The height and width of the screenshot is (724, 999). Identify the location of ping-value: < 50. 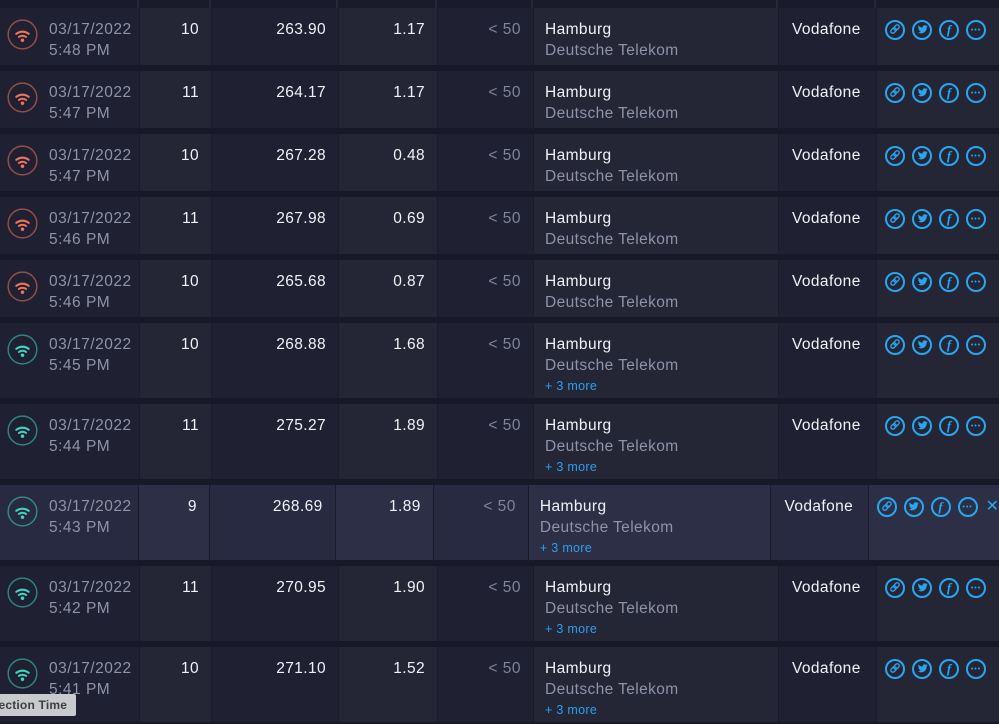
(485, 360).